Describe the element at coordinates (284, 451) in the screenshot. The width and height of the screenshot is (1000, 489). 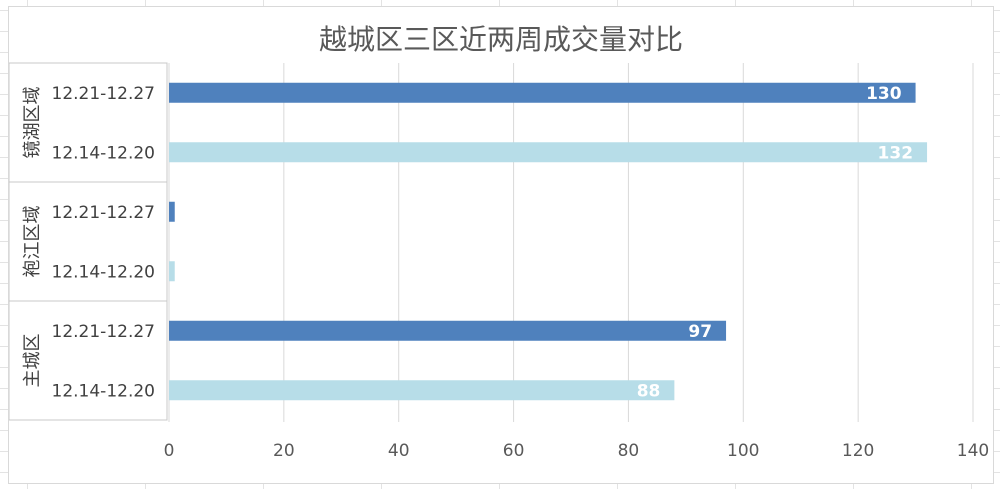
I see `x-tick-label: 20` at that location.